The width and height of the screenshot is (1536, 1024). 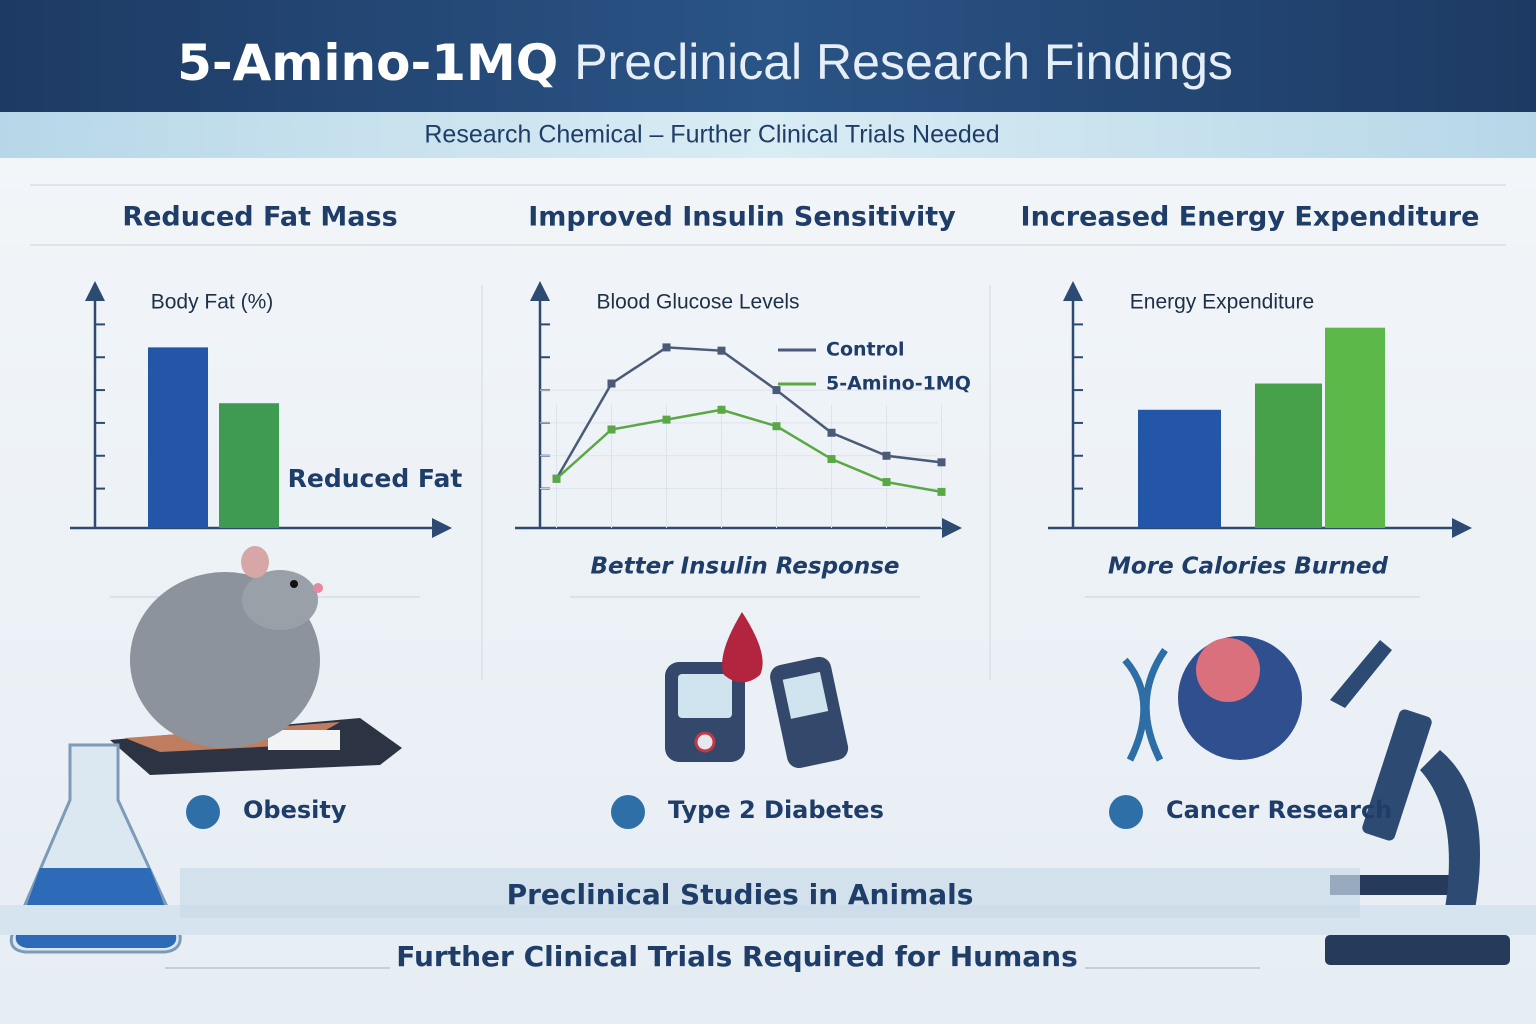 What do you see at coordinates (1257, 699) in the screenshot?
I see `cell-illustration` at bounding box center [1257, 699].